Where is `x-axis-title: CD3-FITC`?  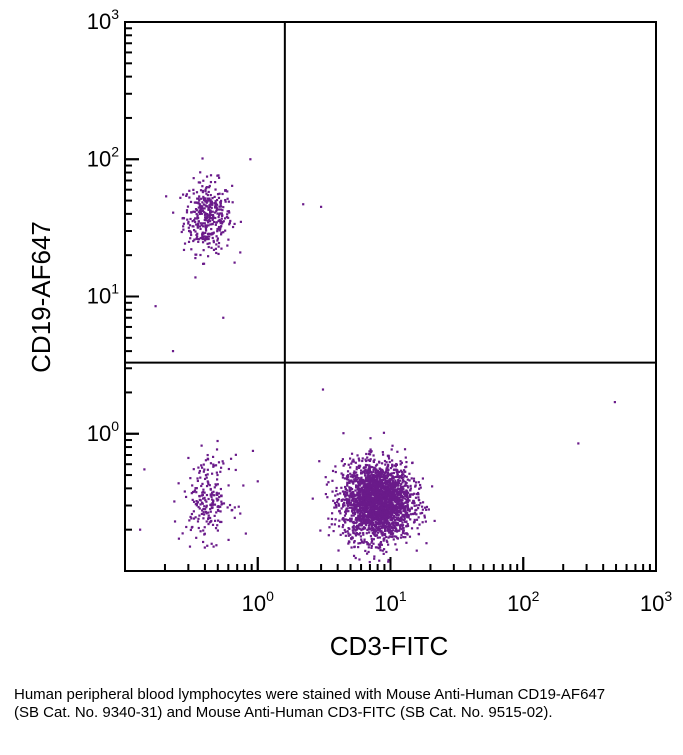 x-axis-title: CD3-FITC is located at coordinates (389, 646).